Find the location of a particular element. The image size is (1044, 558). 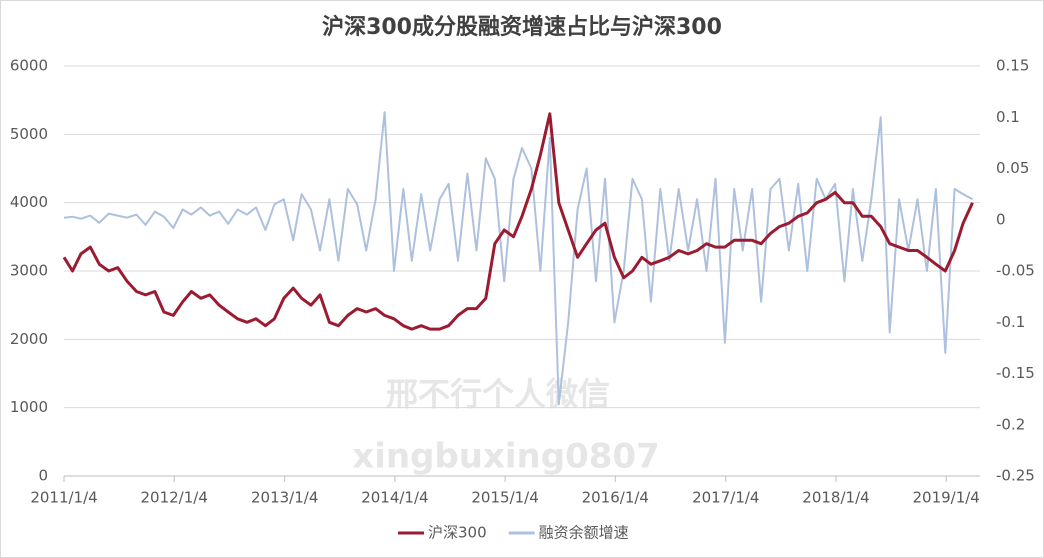

y2-tick-label: 0.1 is located at coordinates (1008, 117).